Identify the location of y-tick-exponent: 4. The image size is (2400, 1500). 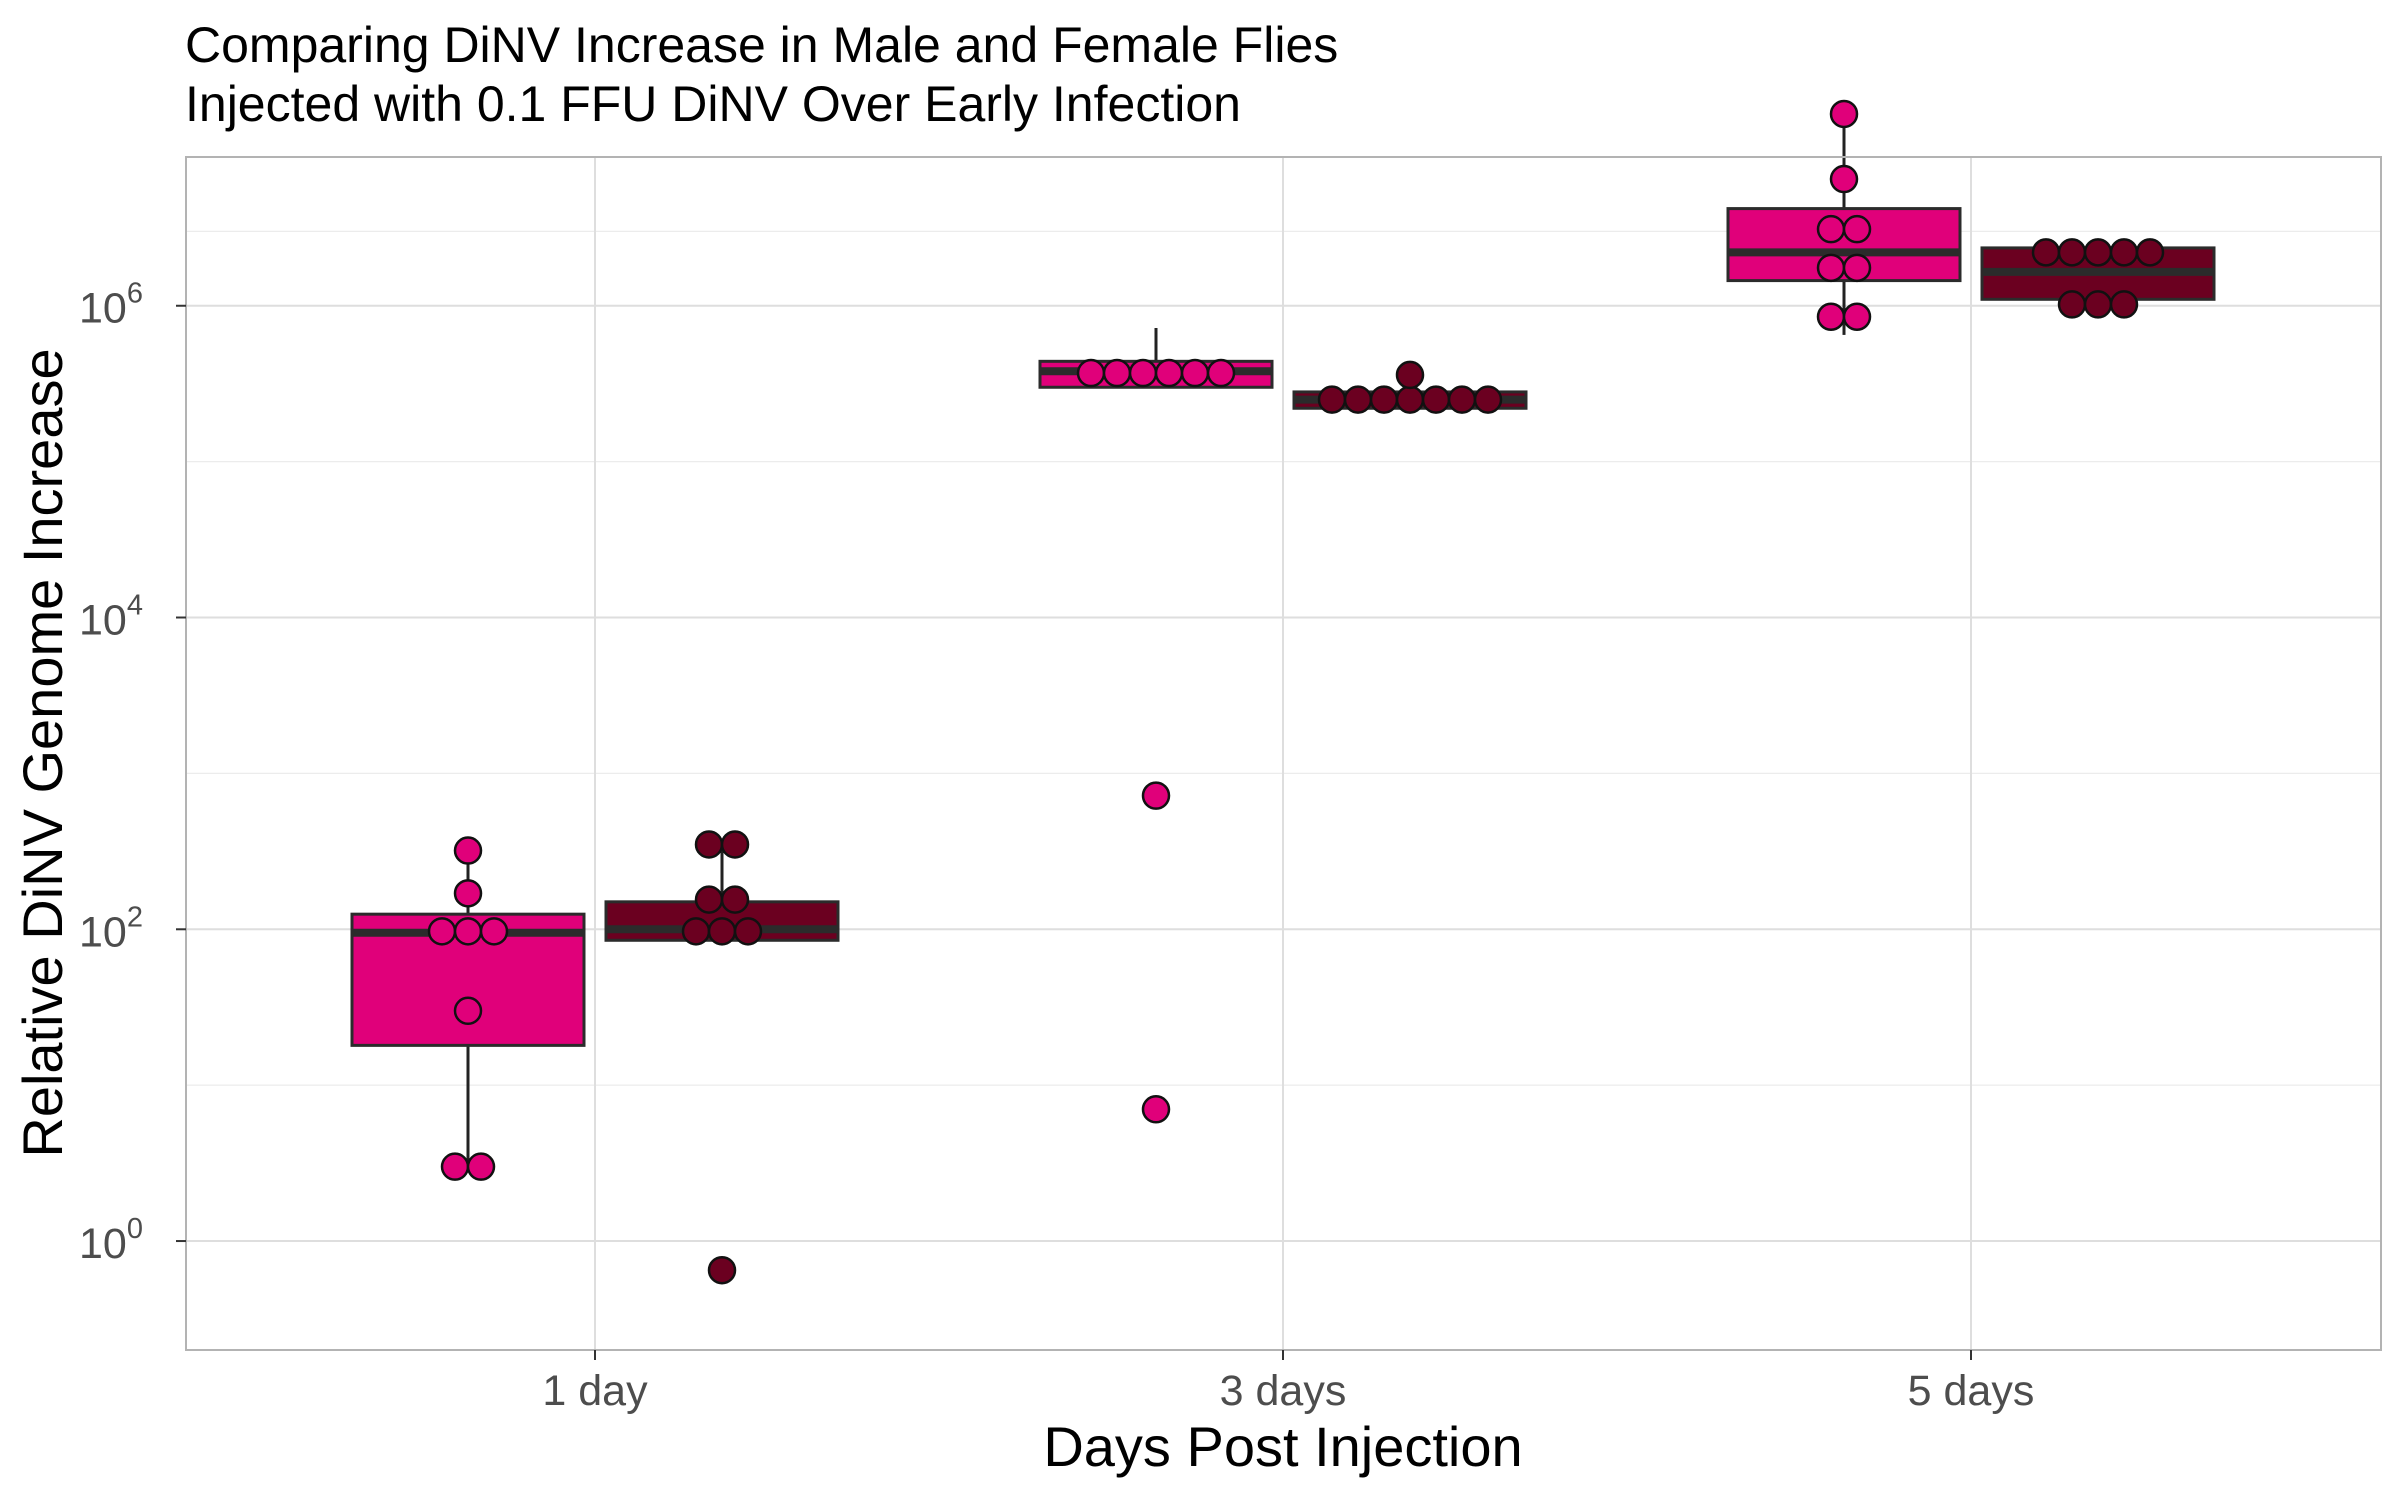
(135, 606).